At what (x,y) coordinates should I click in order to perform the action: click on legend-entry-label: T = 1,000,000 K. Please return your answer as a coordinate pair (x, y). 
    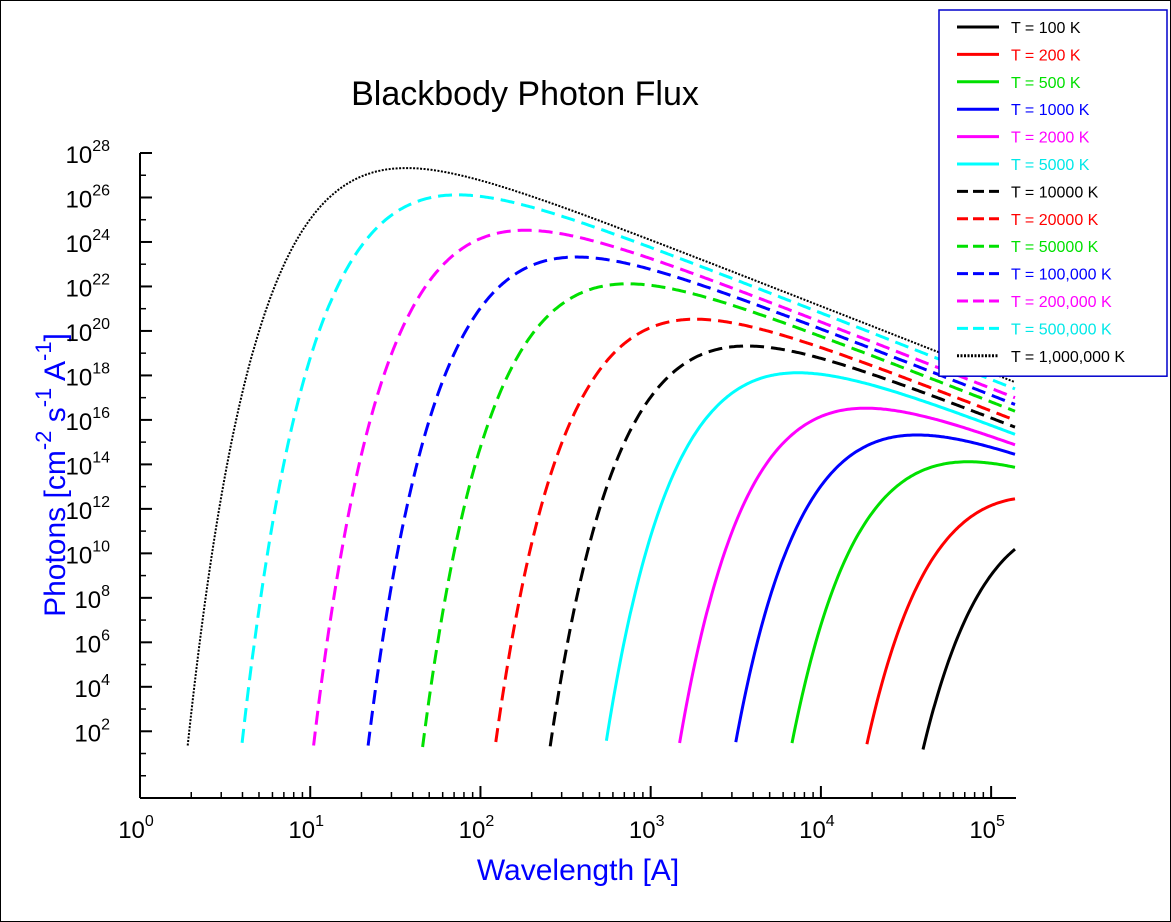
    Looking at the image, I should click on (1068, 357).